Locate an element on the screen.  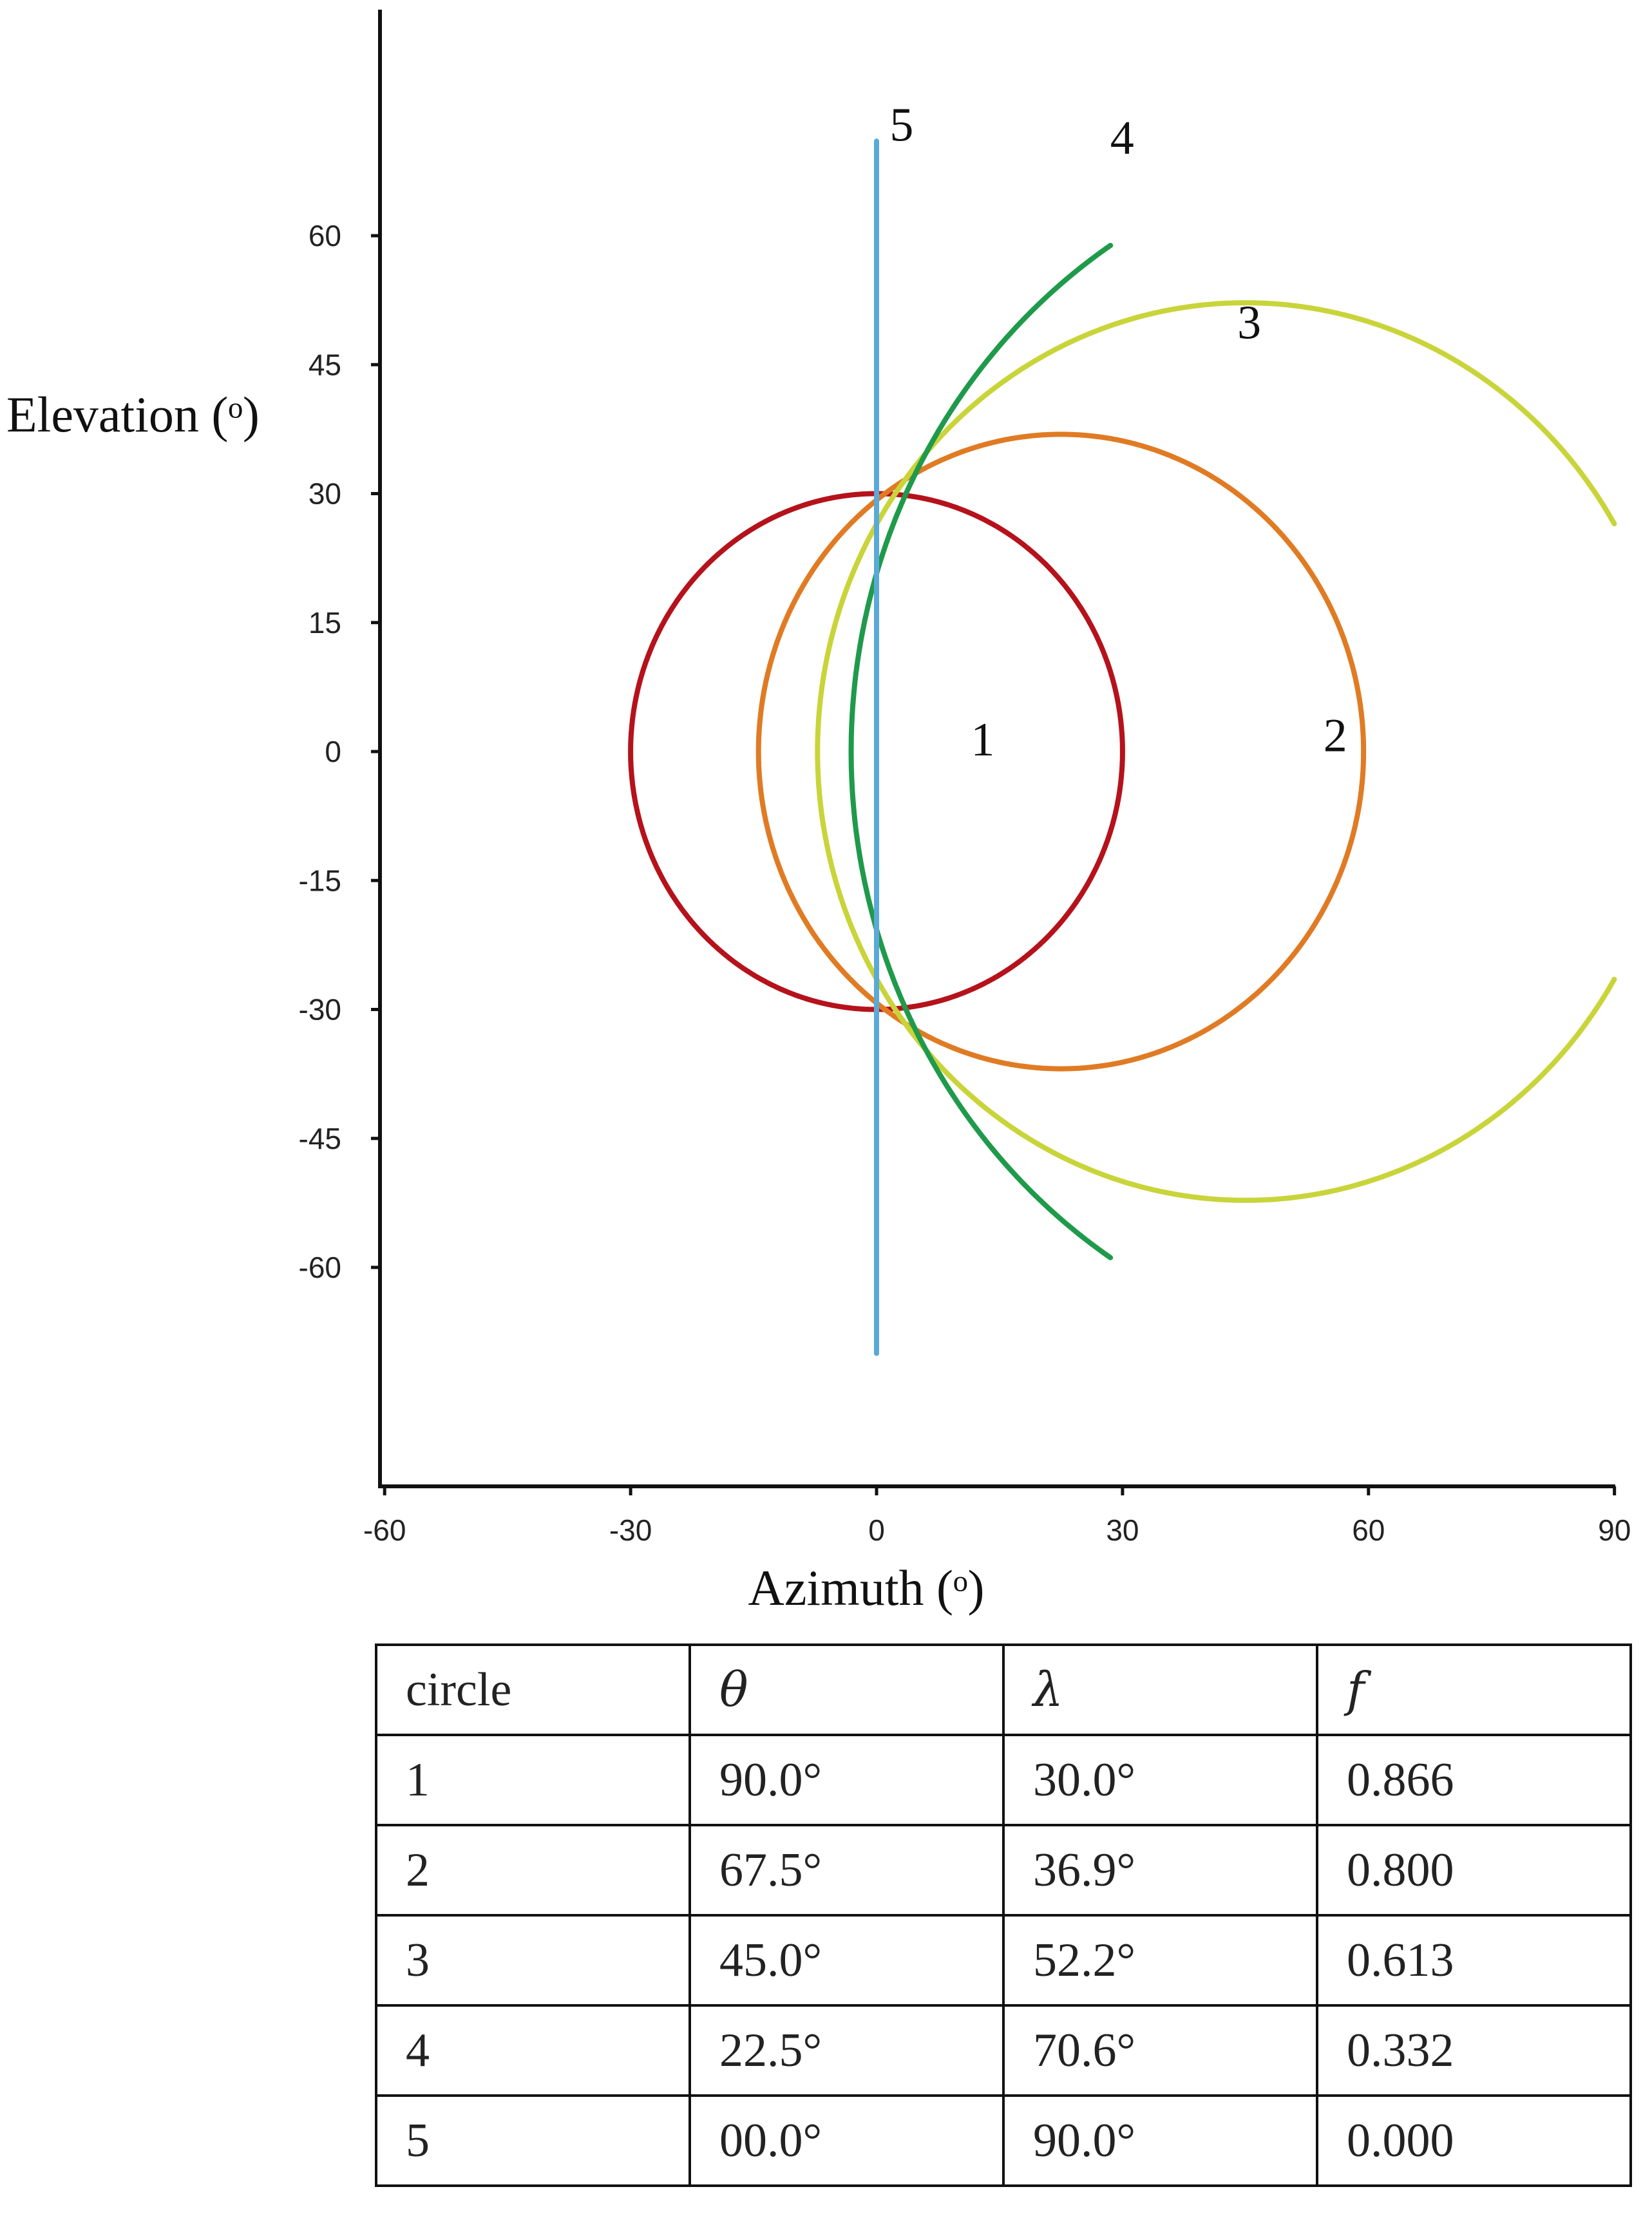
cell-theta: 22.5° is located at coordinates (847, 2050).